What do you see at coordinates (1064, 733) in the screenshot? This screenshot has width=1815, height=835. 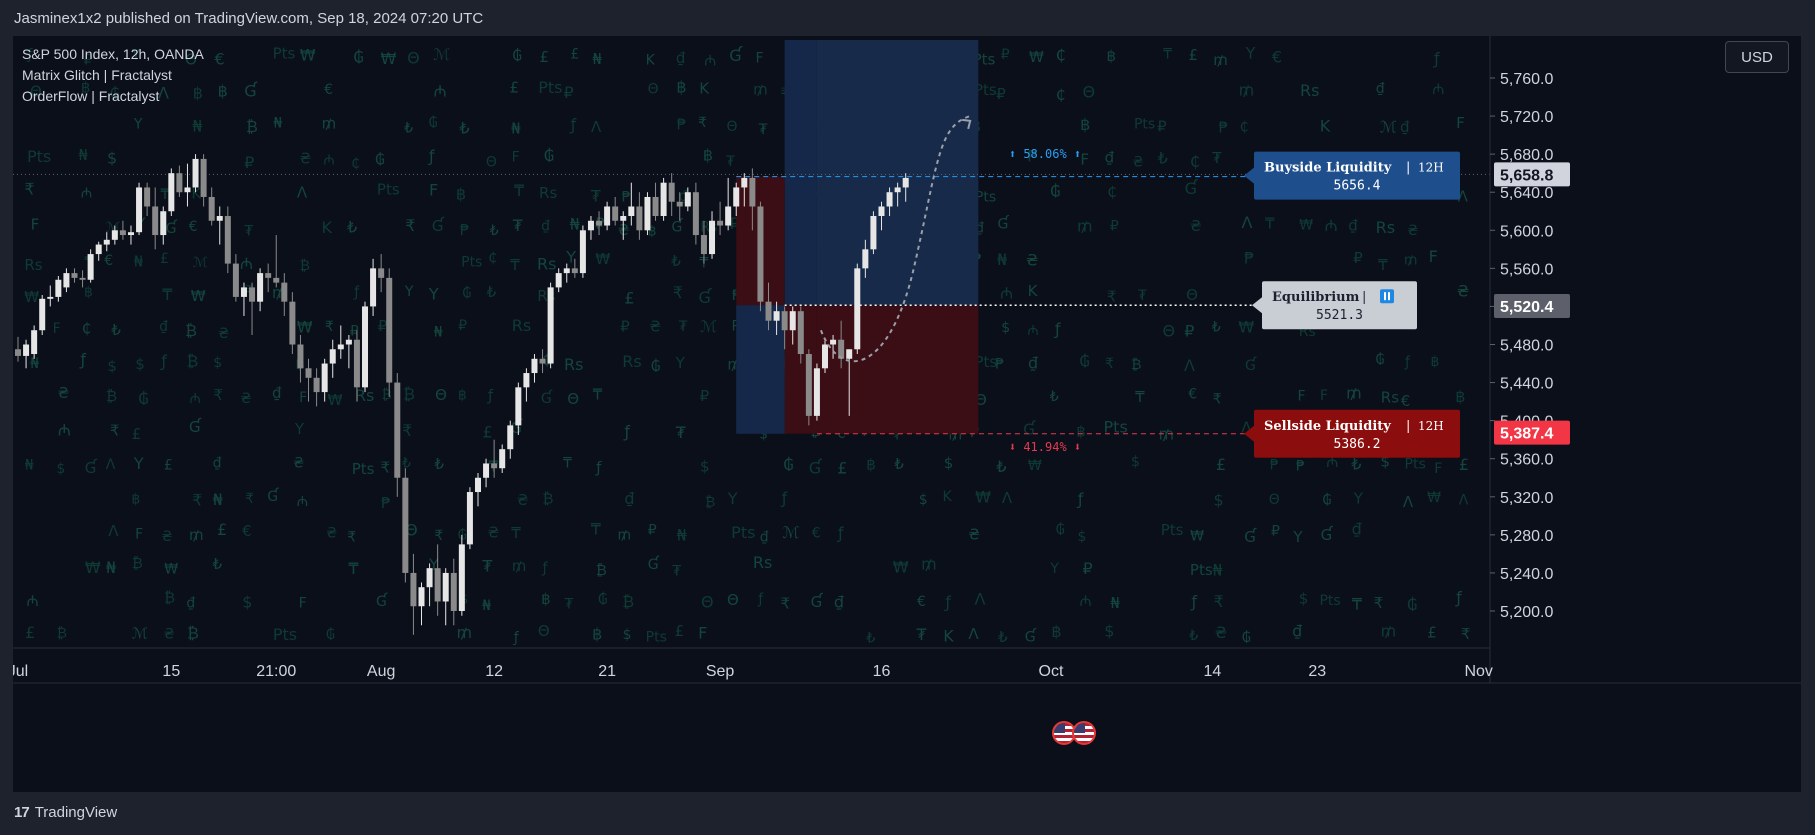 I see `us-flag-icon` at bounding box center [1064, 733].